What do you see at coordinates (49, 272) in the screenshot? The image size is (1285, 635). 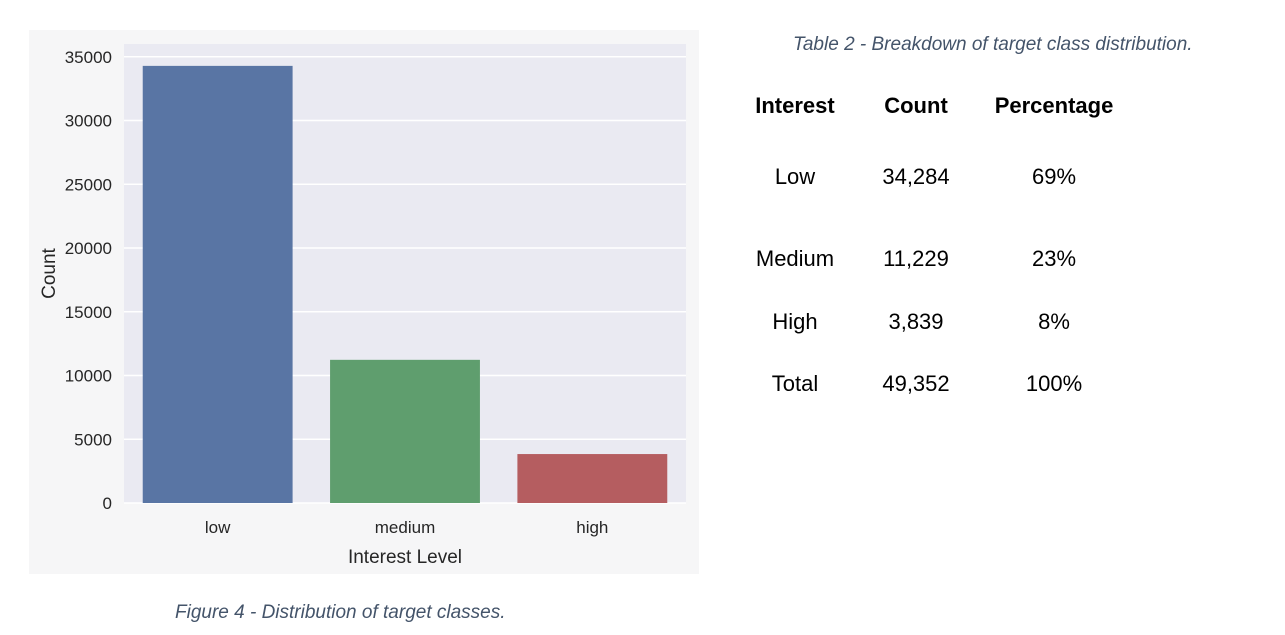 I see `y-axis-title: Count` at bounding box center [49, 272].